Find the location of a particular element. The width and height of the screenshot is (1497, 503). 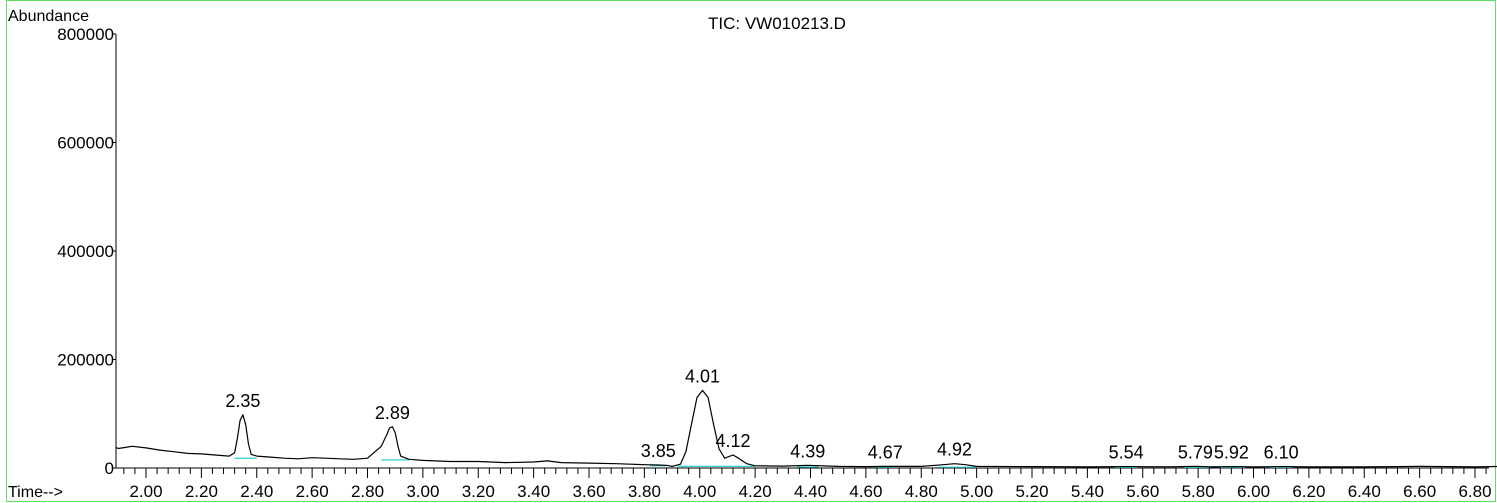

peak-label: 5.92 is located at coordinates (1231, 453).